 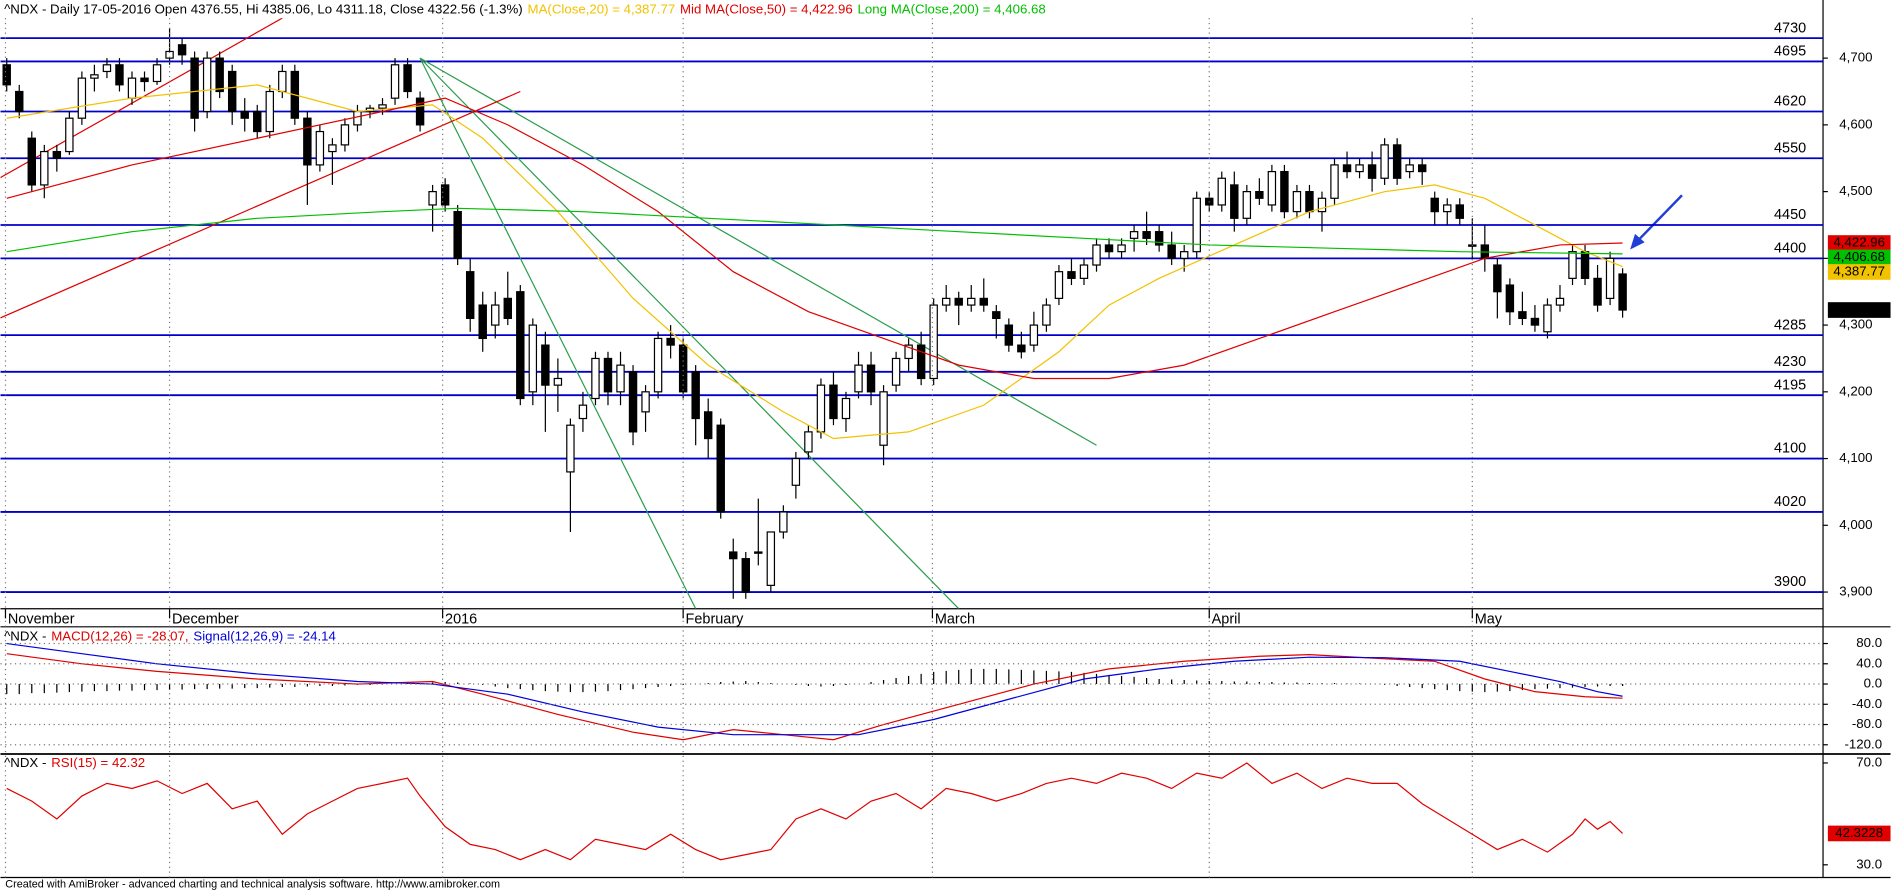 What do you see at coordinates (260, 204) in the screenshot?
I see `trend-line` at bounding box center [260, 204].